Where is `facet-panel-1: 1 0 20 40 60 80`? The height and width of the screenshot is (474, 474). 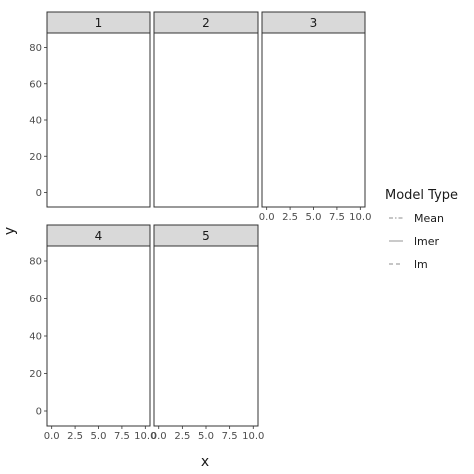
facet-panel-1: 1 0 20 40 60 80 is located at coordinates (90, 109).